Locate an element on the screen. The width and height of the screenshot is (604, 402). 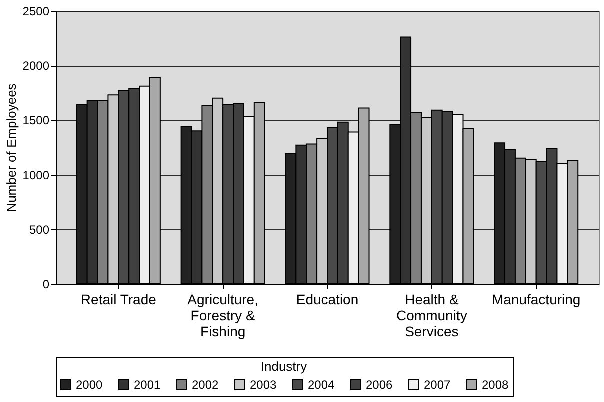
legend-label: 2004 is located at coordinates (322, 385).